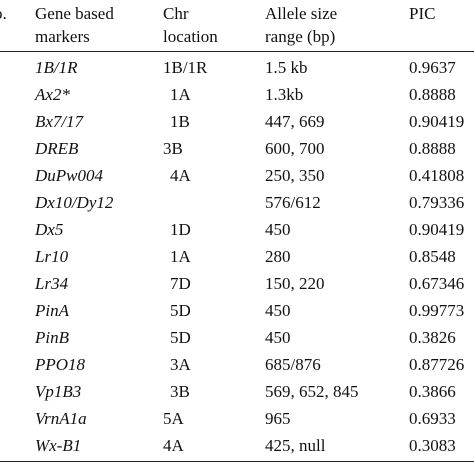 The height and width of the screenshot is (474, 474). What do you see at coordinates (173, 418) in the screenshot?
I see `chr-location-cell: 5A` at bounding box center [173, 418].